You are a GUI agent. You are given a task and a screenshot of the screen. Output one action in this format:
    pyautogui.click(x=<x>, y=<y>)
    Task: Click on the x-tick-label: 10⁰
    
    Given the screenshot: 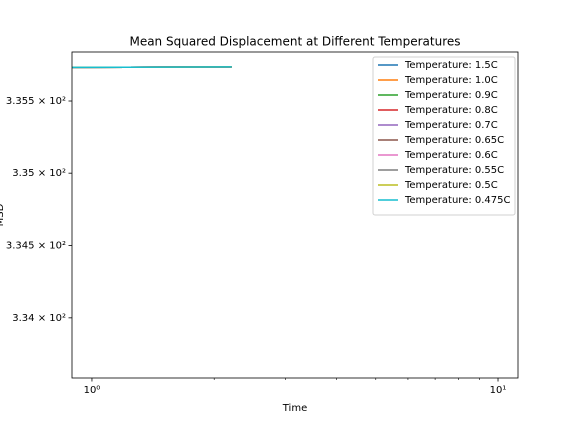 What is the action you would take?
    pyautogui.click(x=92, y=390)
    